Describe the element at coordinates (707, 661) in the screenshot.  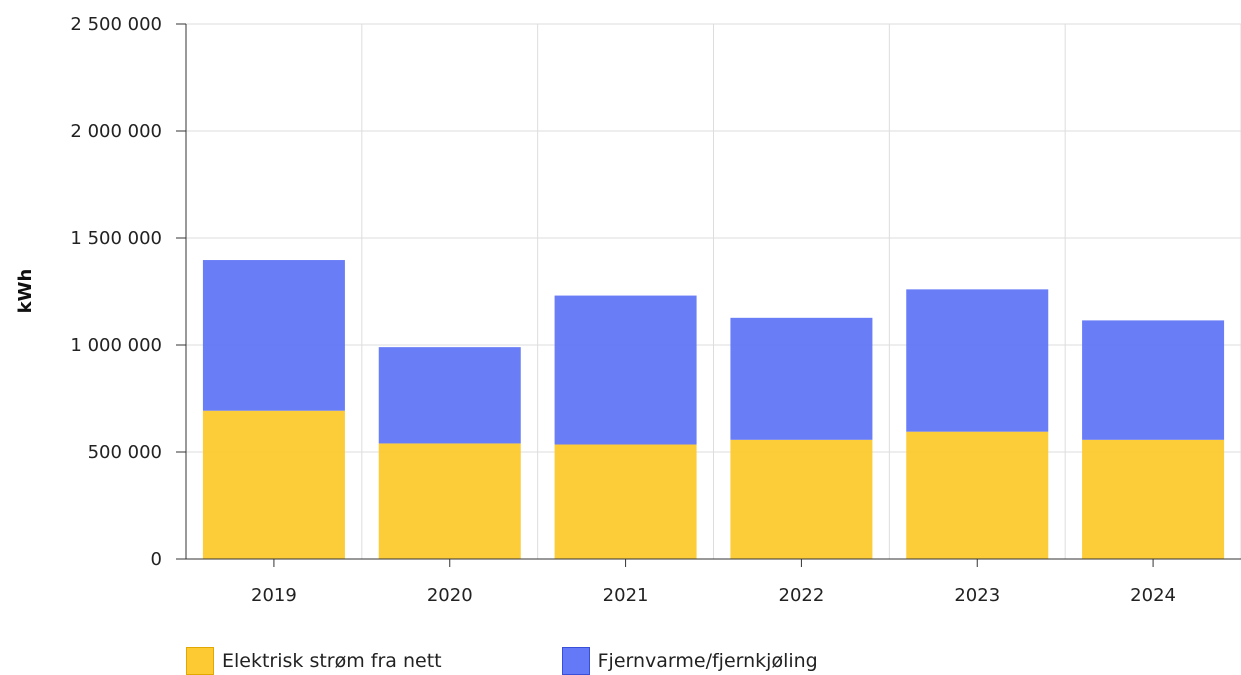
I see `legend-label-district-heating: Fjernvarme/fjernkjøling` at that location.